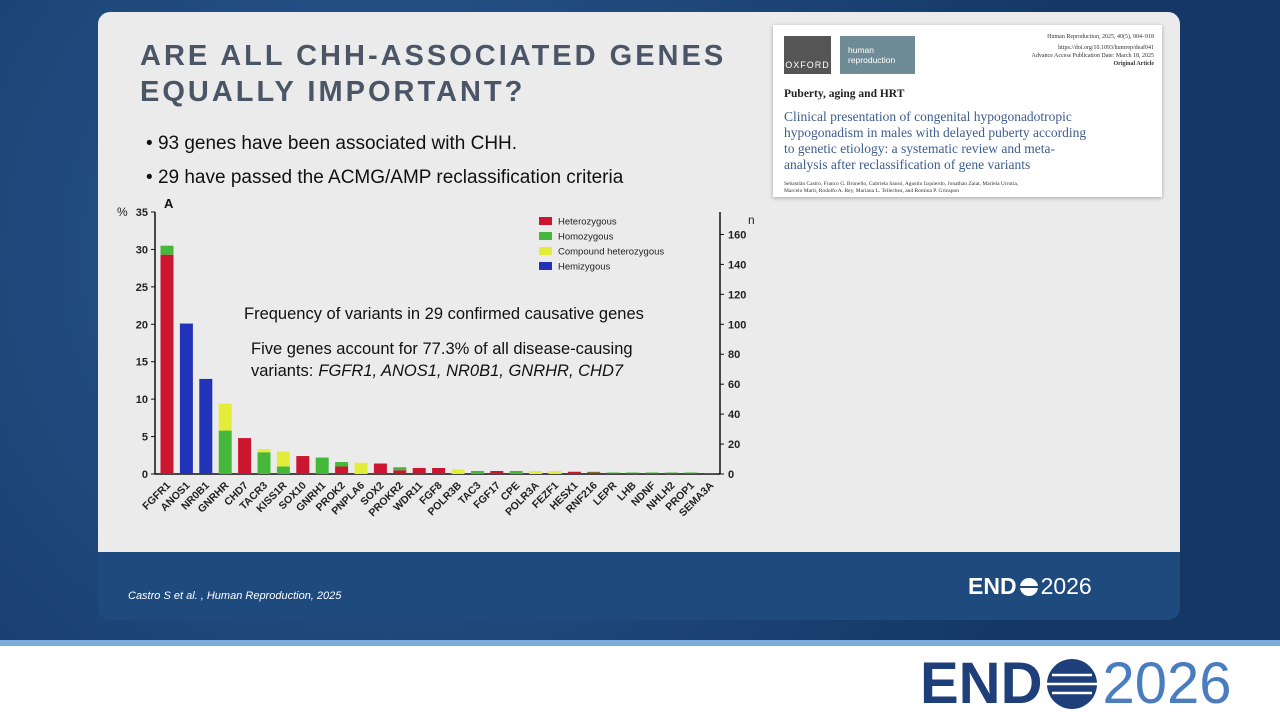 The image size is (1280, 720). Describe the element at coordinates (734, 445) in the screenshot. I see `y2-tick-label: 20` at that location.